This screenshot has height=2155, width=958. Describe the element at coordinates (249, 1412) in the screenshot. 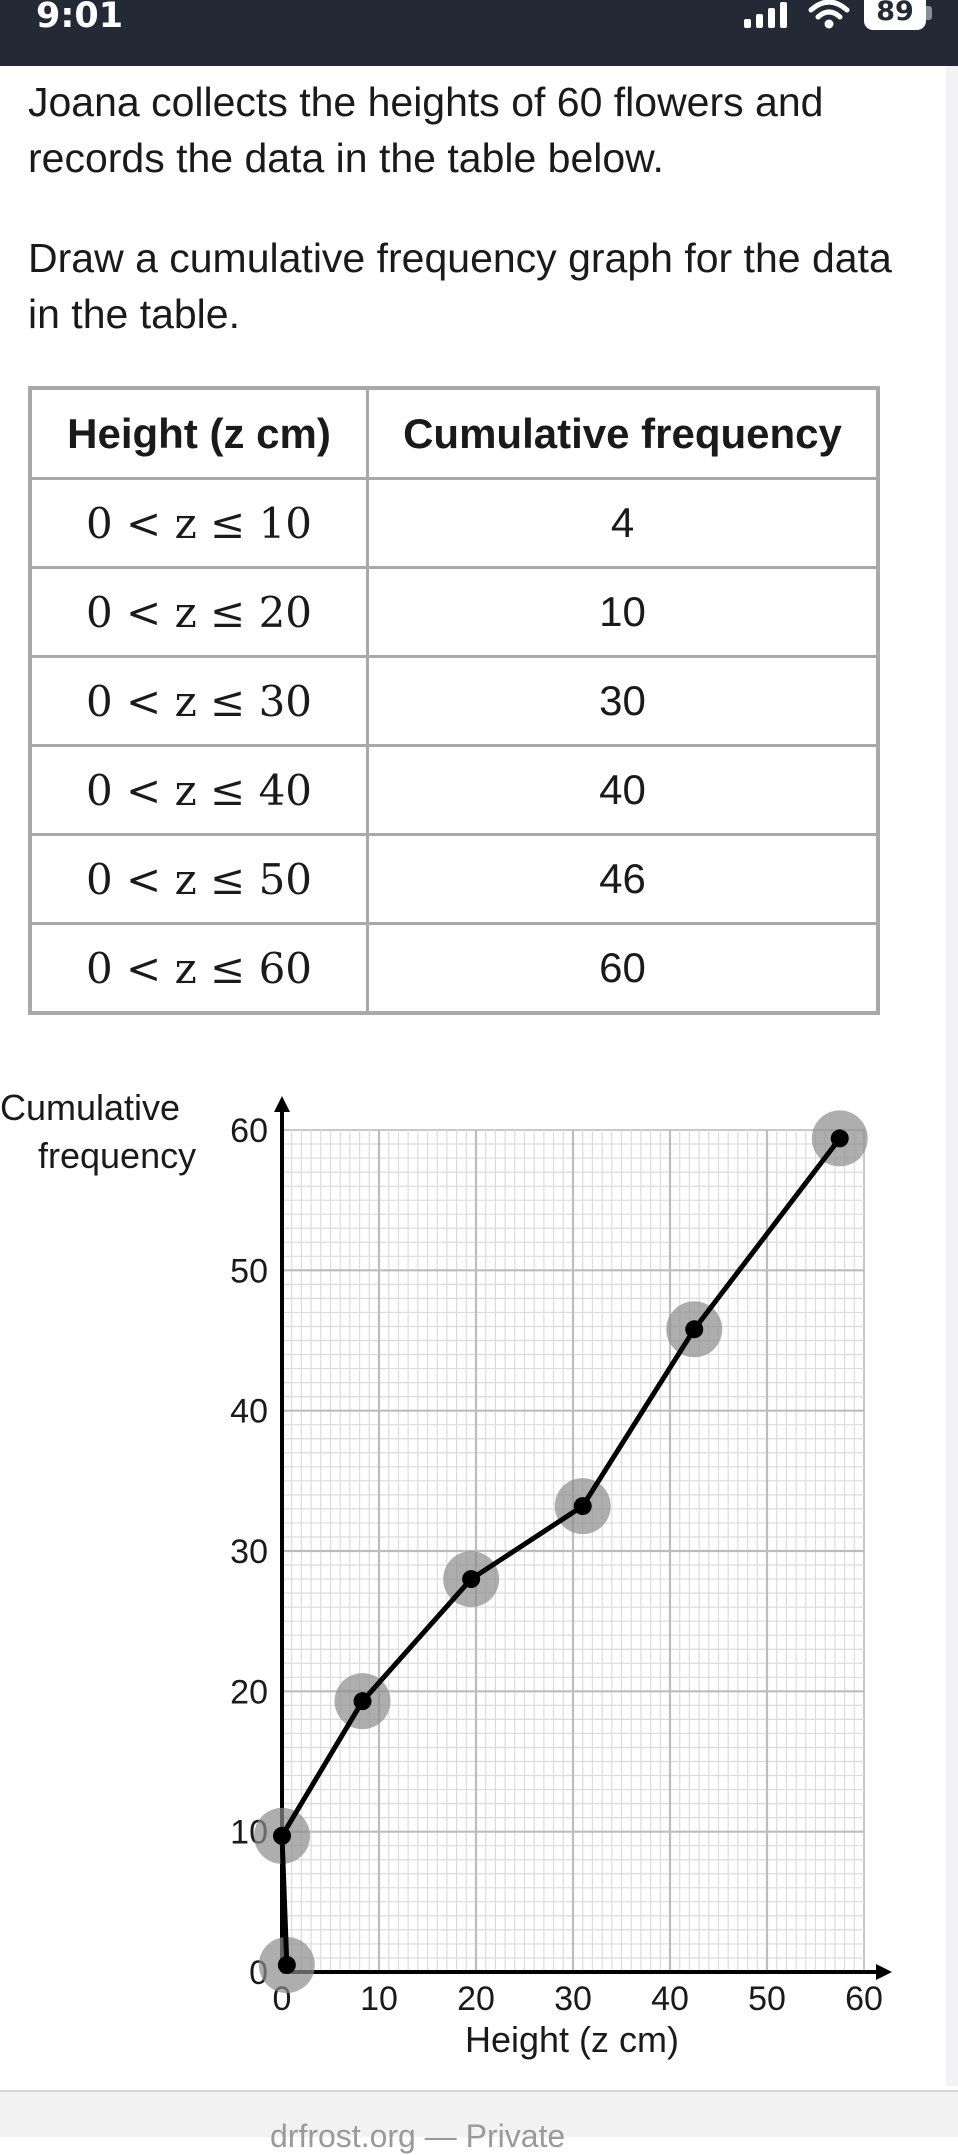

I see `y-tick-label: 40` at that location.